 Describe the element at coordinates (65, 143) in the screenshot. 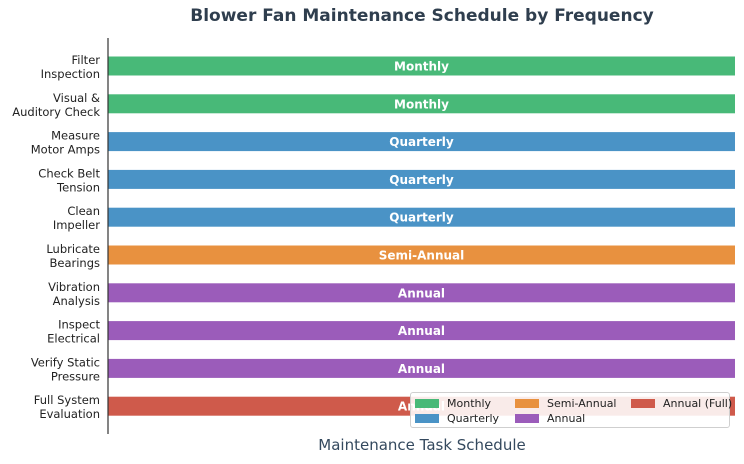

I see `y-tick-label: Measure Motor Amps` at that location.